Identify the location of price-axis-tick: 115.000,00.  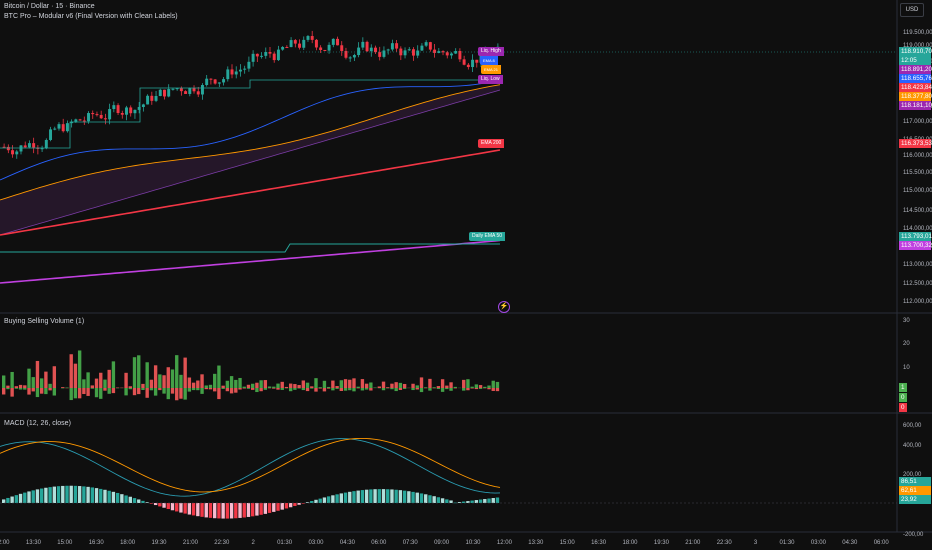
(917, 191).